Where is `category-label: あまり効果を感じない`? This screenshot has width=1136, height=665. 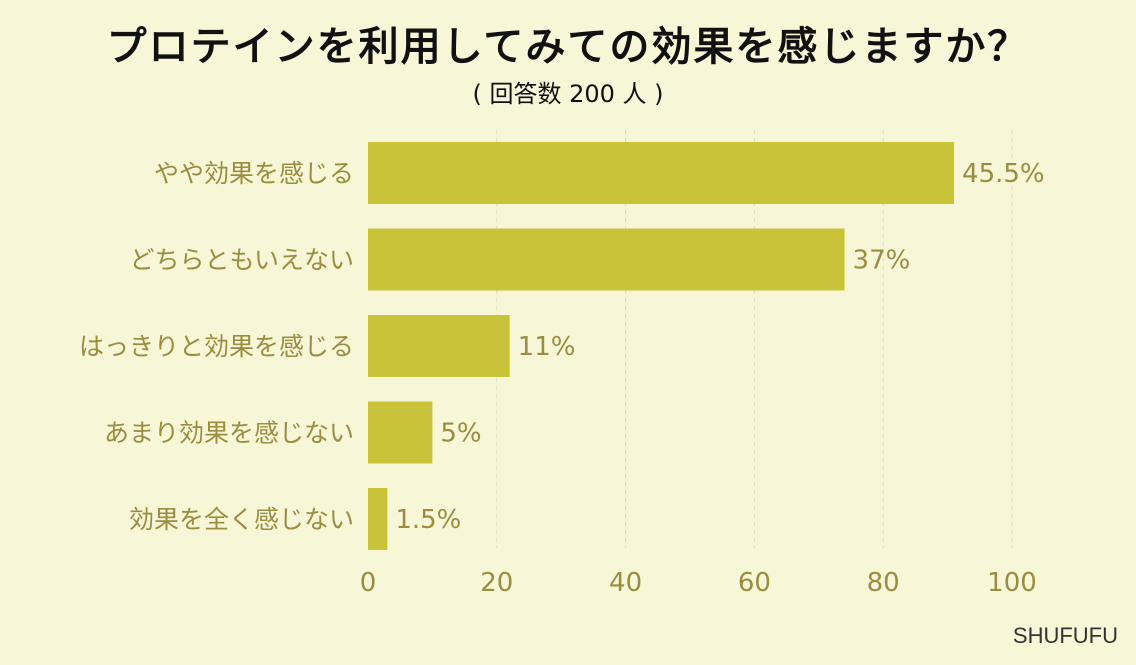
category-label: あまり効果を感じない is located at coordinates (229, 433).